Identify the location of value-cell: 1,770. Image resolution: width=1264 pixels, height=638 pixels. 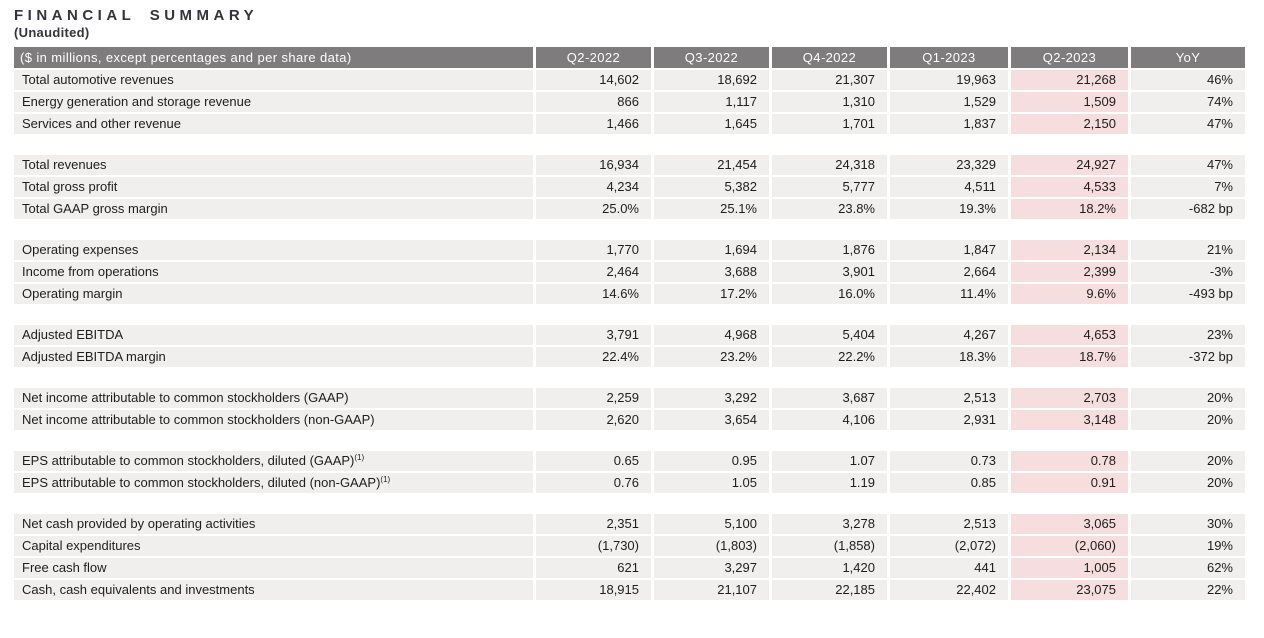
(593, 250).